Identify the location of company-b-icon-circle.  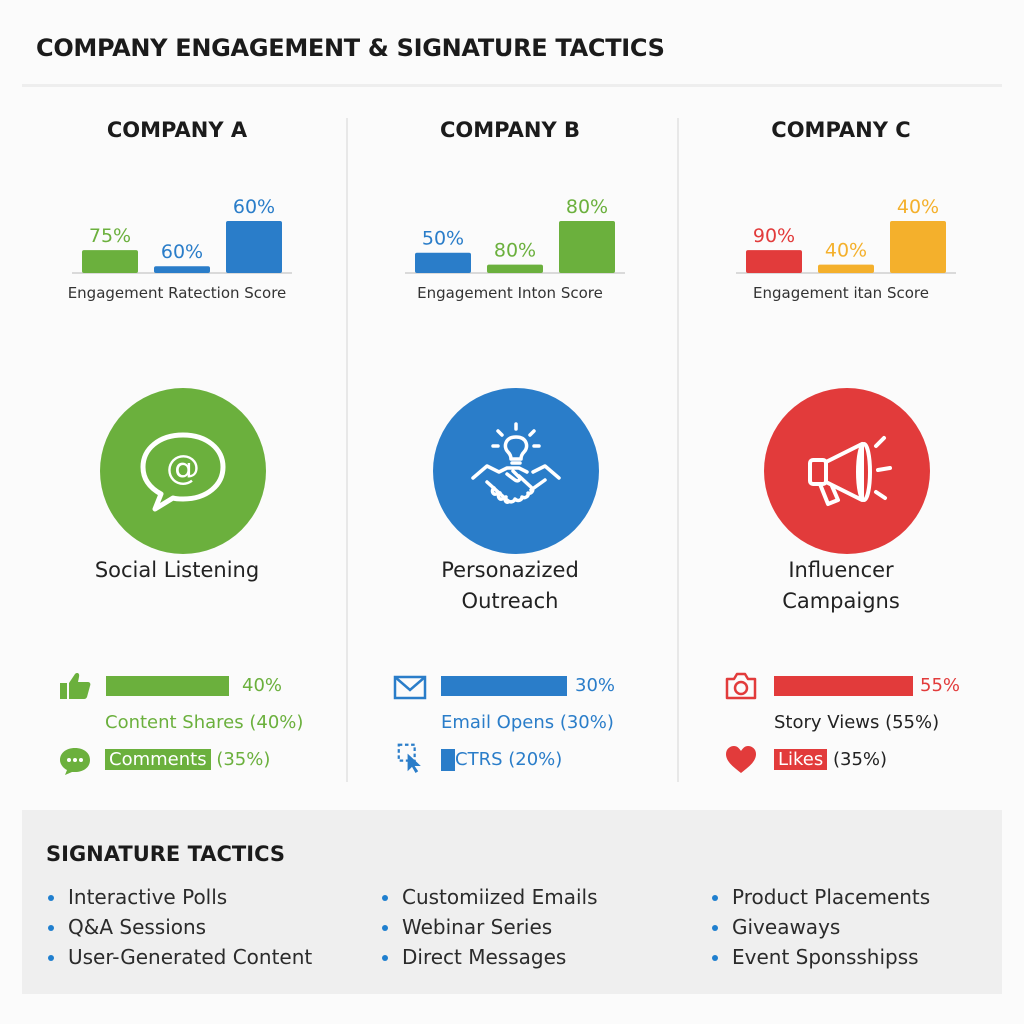
(516, 471).